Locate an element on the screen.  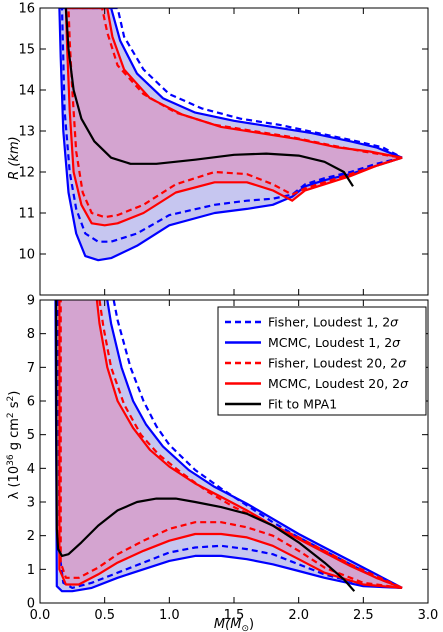
top-y-tick-label: 12 is located at coordinates (26, 173).